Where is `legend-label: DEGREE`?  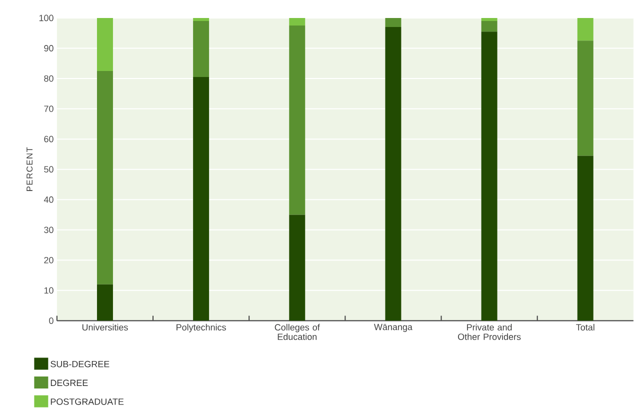
legend-label: DEGREE is located at coordinates (69, 383).